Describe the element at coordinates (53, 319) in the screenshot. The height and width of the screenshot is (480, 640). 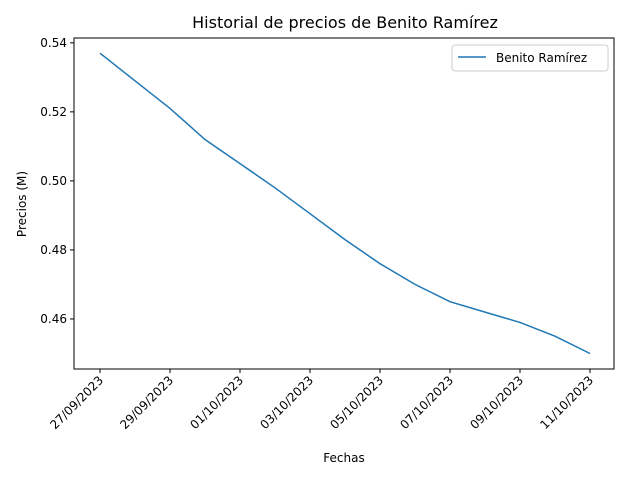
I see `y-tick-label: 0.46` at that location.